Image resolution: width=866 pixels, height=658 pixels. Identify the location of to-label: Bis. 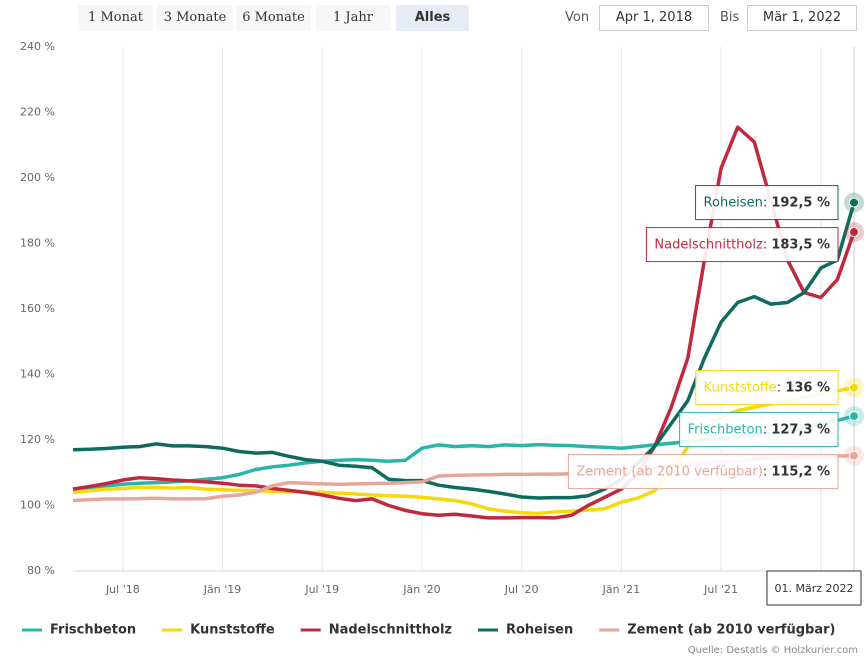
(730, 17).